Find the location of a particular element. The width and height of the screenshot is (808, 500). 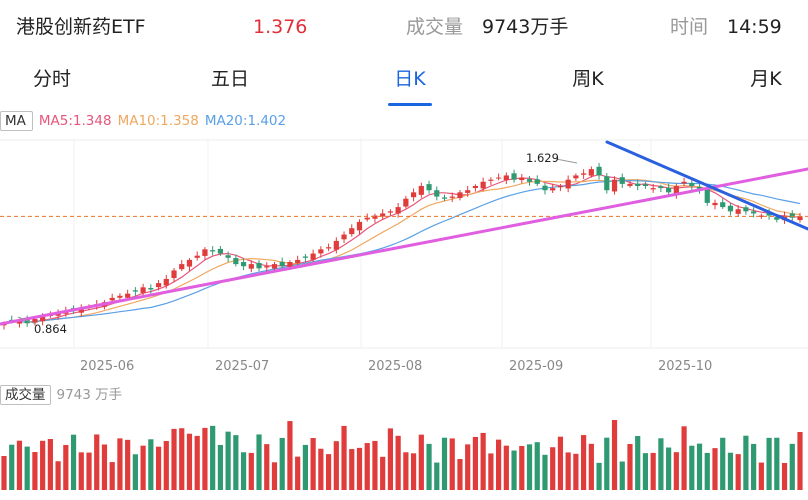

ma20-value: MA20:1.402 is located at coordinates (245, 121).